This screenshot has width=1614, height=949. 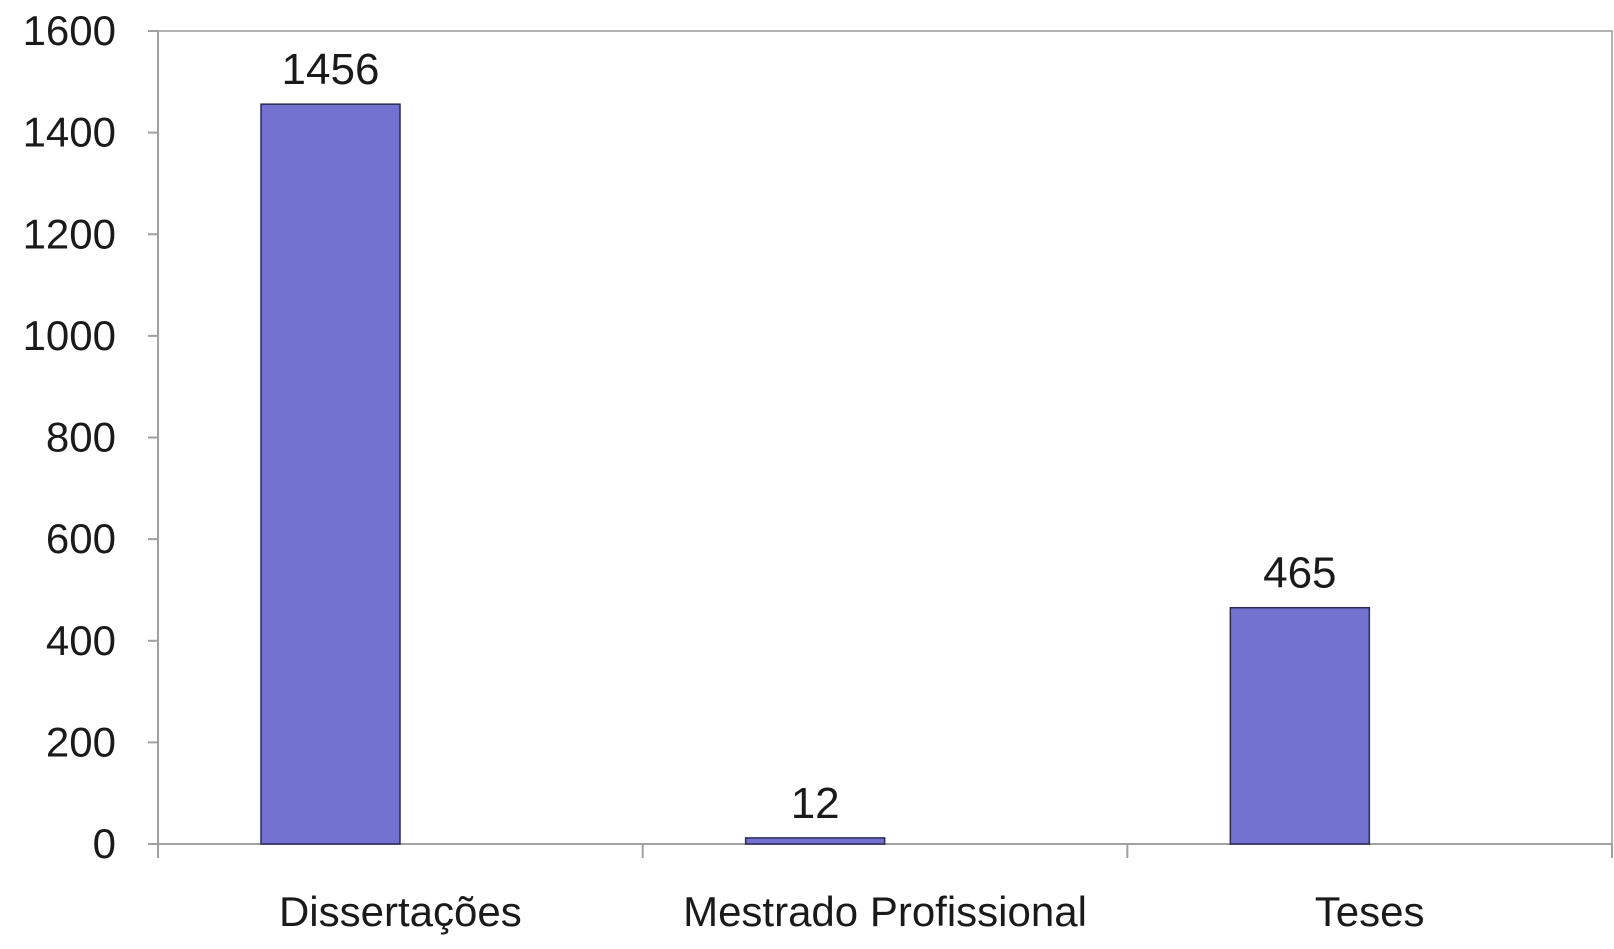 What do you see at coordinates (69, 233) in the screenshot?
I see `y-tick-label: 1200` at bounding box center [69, 233].